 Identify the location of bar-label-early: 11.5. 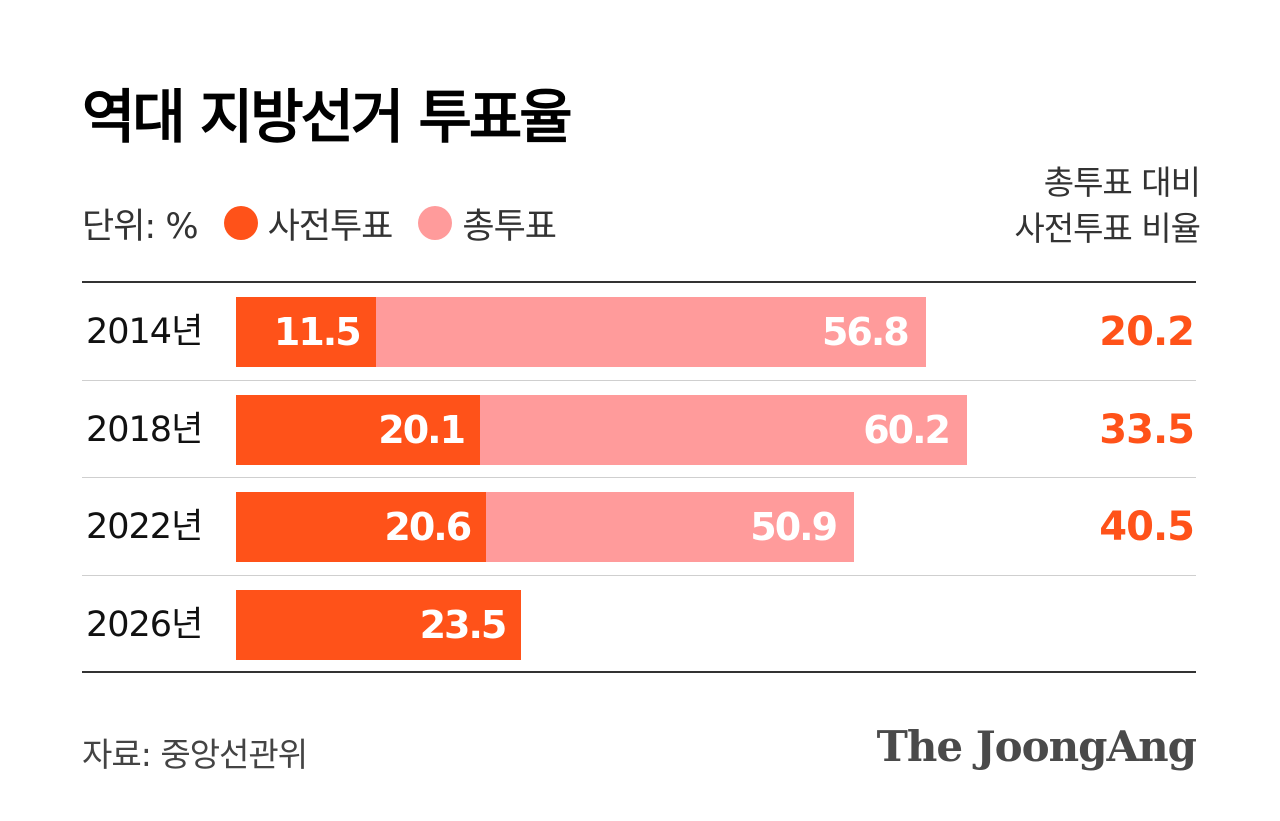
(317, 332).